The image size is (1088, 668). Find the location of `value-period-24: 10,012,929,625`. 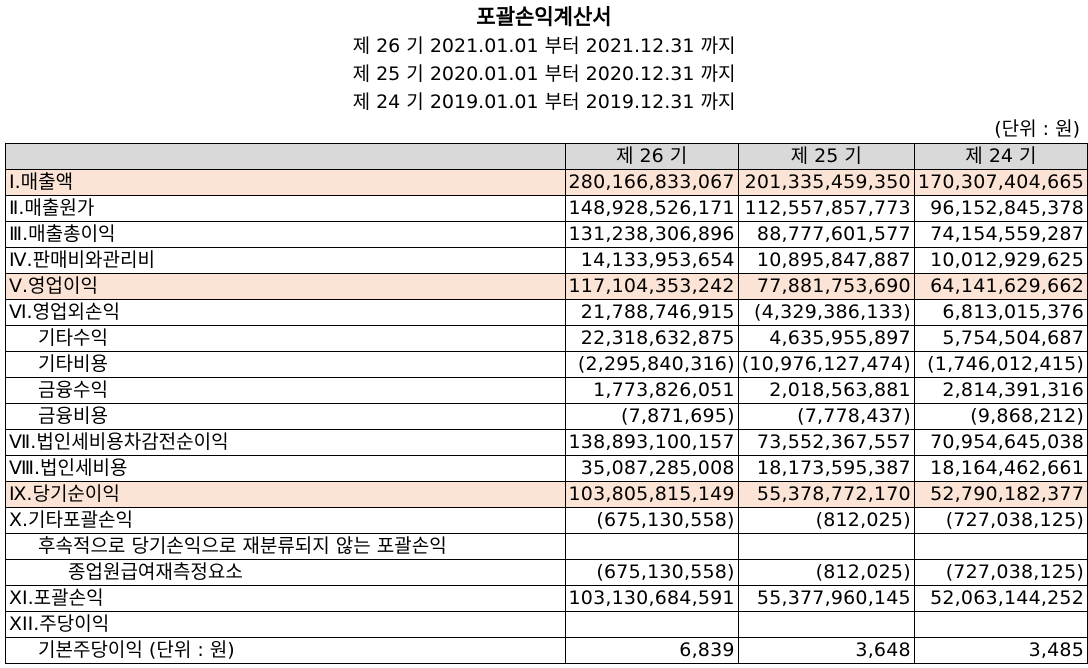

value-period-24: 10,012,929,625 is located at coordinates (1000, 260).